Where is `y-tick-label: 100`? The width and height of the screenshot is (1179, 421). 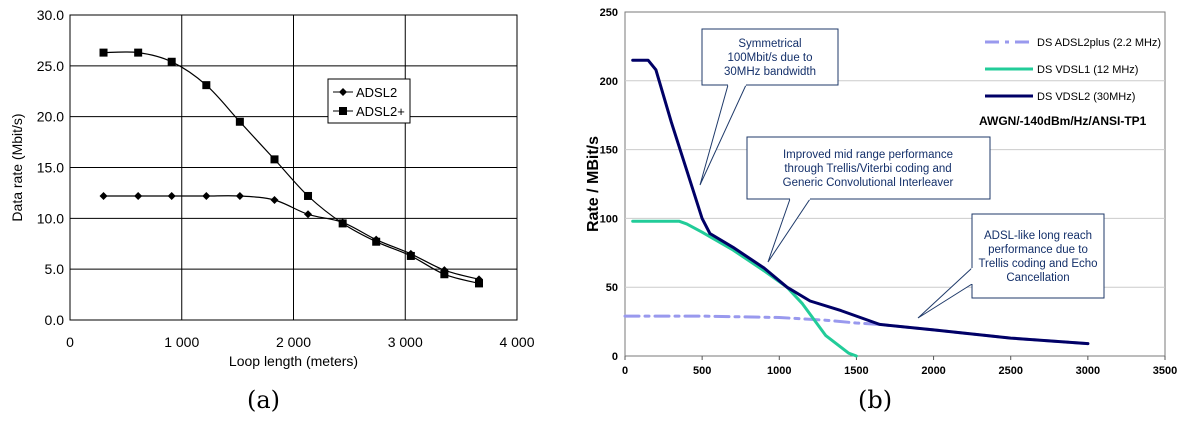
y-tick-label: 100 is located at coordinates (609, 219).